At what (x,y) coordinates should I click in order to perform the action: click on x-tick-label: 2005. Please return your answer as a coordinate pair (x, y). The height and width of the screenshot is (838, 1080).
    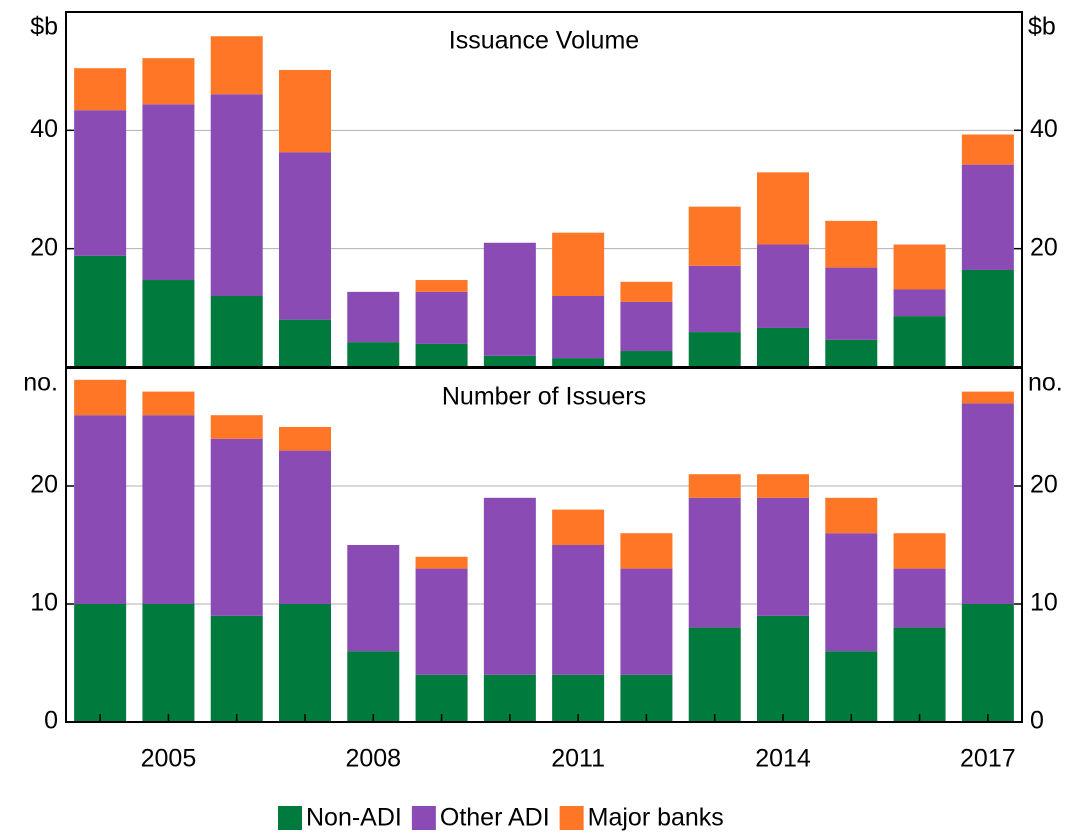
    Looking at the image, I should click on (169, 759).